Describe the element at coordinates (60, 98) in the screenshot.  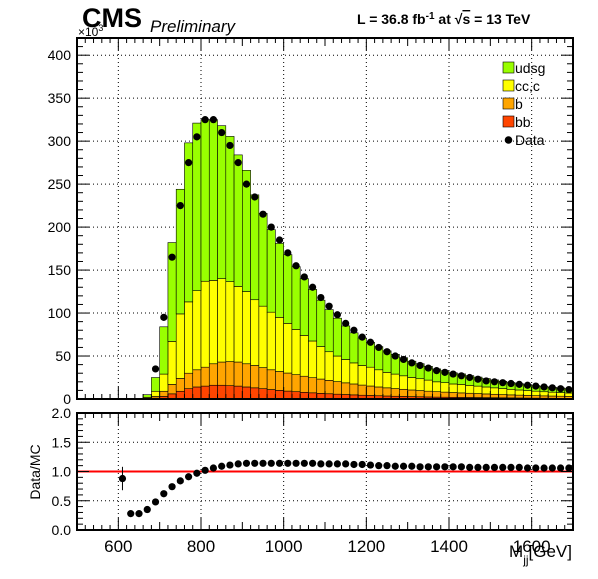
I see `y-tick-label: 350` at that location.